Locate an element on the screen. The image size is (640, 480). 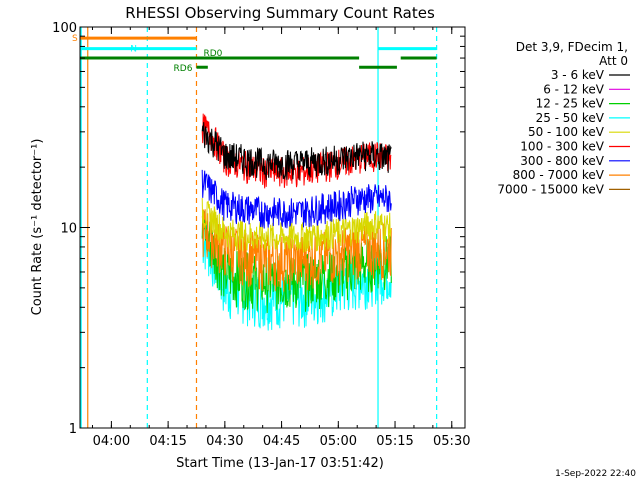
x-axis-label: Start Time (13-Jan-17 03:51:42) is located at coordinates (280, 463).